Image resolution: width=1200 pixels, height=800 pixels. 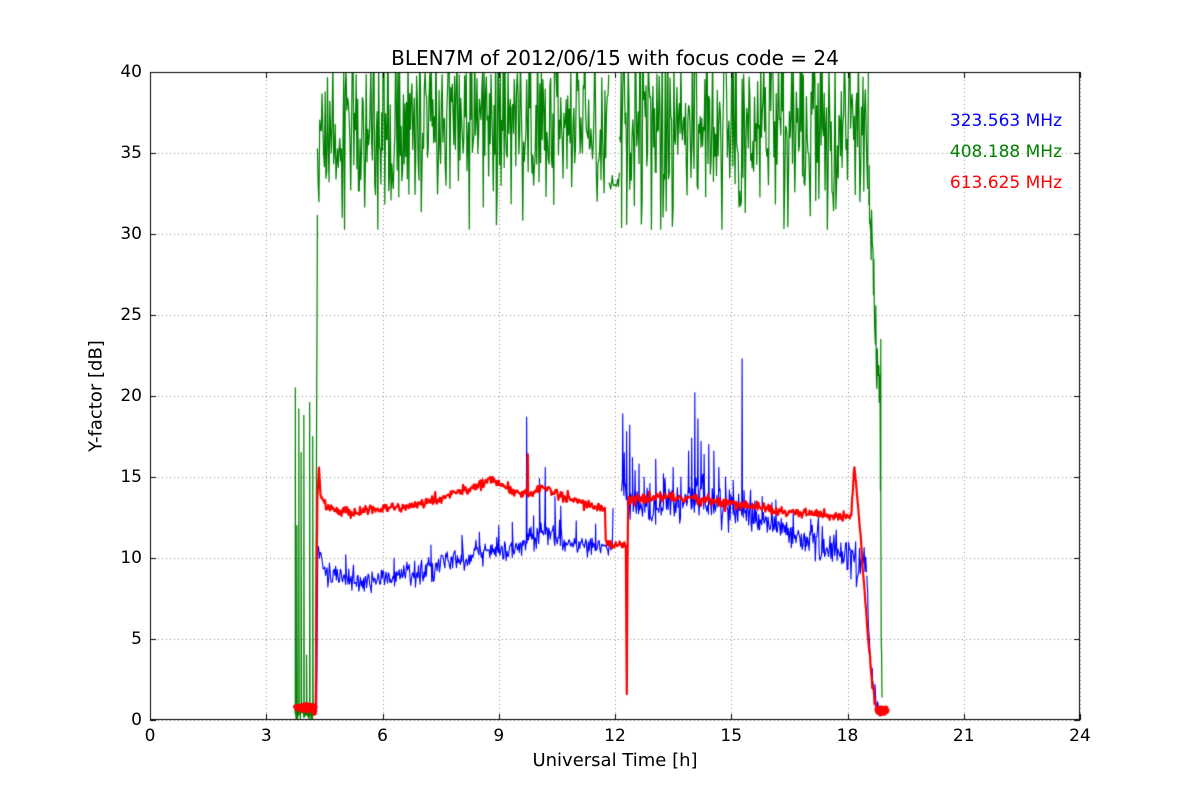 I want to click on legend-entry: 323.563 MHz, so click(x=1005, y=121).